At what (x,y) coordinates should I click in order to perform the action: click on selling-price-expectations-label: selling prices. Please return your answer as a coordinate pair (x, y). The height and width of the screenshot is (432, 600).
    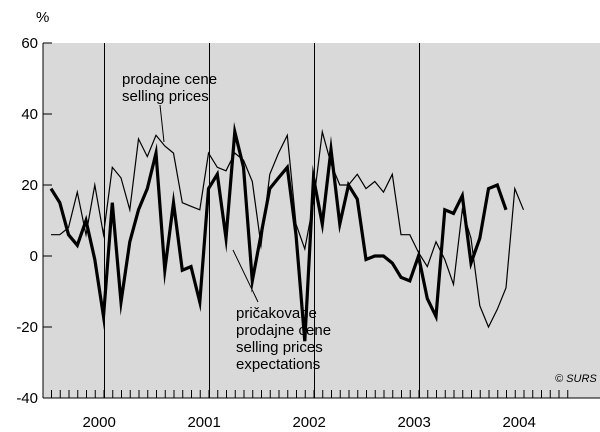
    Looking at the image, I should click on (279, 347).